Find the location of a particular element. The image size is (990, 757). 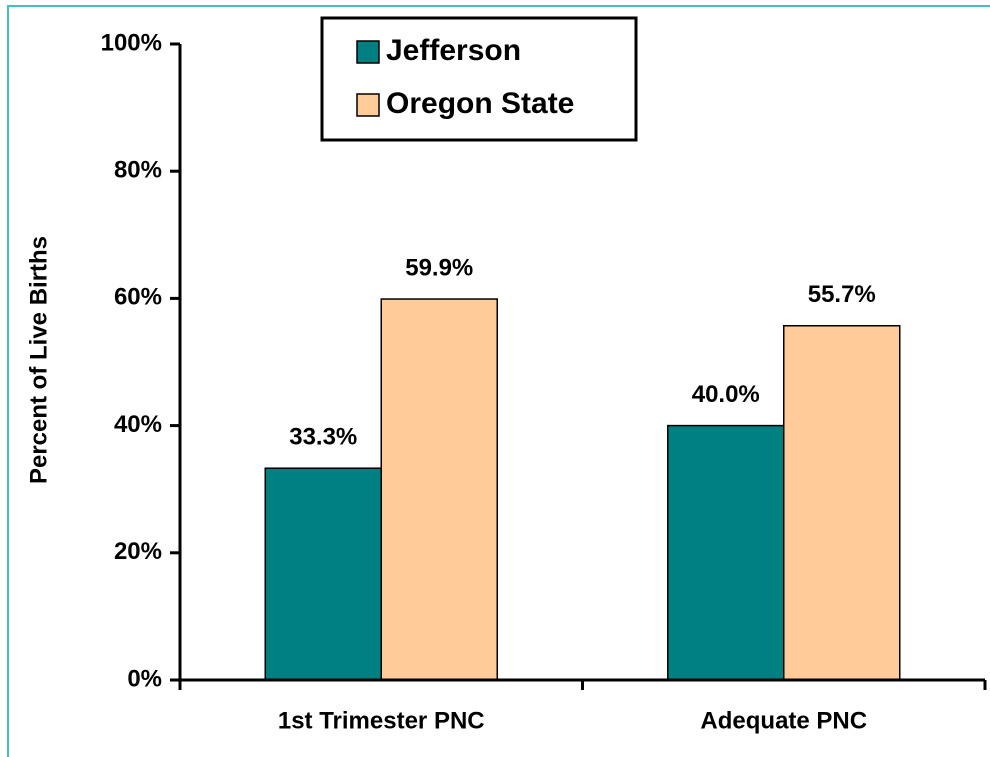

value-label: 59.9% is located at coordinates (439, 267).